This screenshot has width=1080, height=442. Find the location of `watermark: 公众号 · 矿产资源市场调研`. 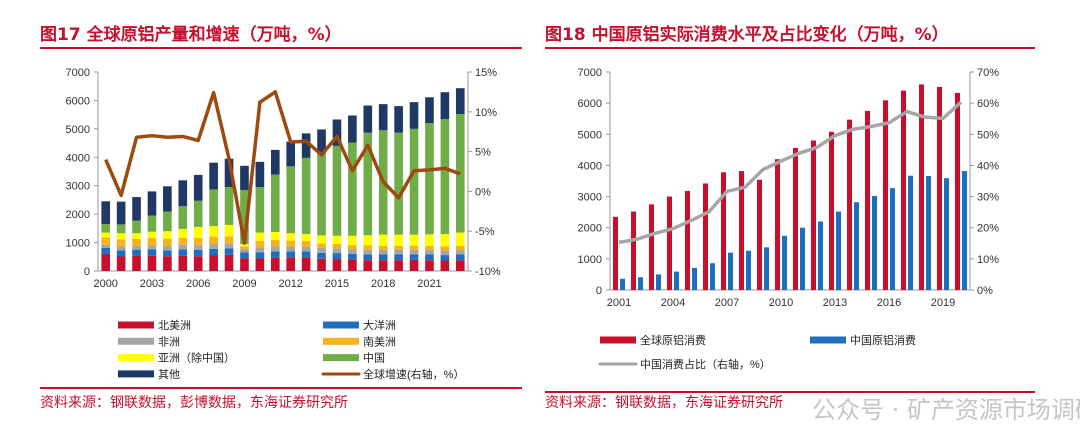

watermark: 公众号 · 矿产资源市场调研 is located at coordinates (946, 410).